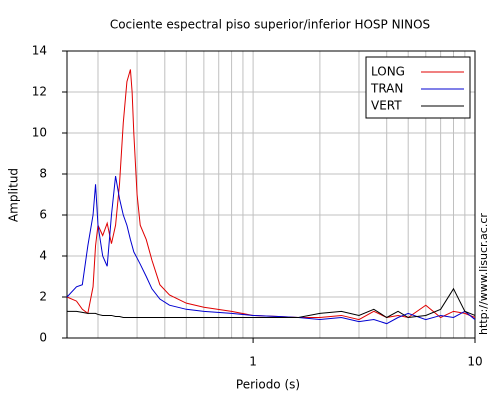  Describe the element at coordinates (483, 274) in the screenshot. I see `annotation: http://www.lisucr.ac.cr` at that location.